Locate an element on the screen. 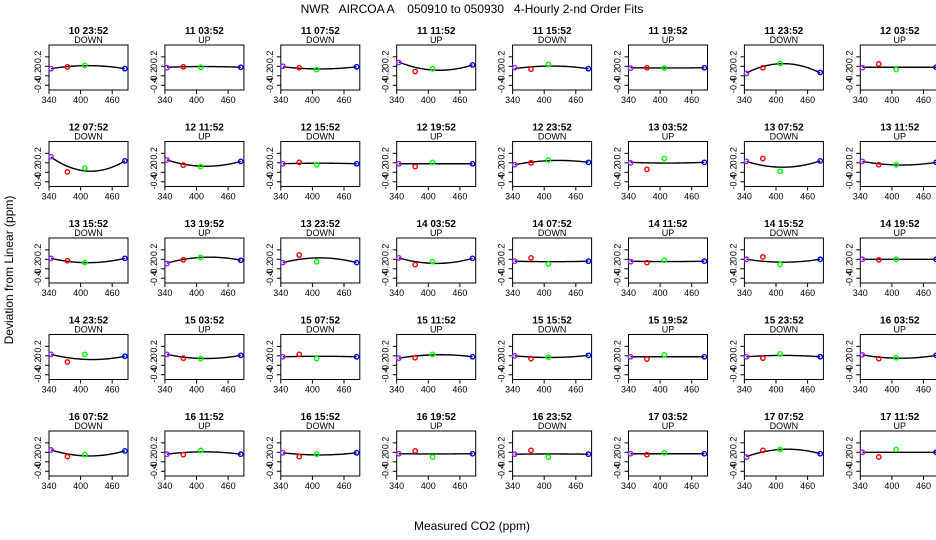 Image resolution: width=936 pixels, height=540 pixels. panel-title: 15 19:52 is located at coordinates (668, 321).